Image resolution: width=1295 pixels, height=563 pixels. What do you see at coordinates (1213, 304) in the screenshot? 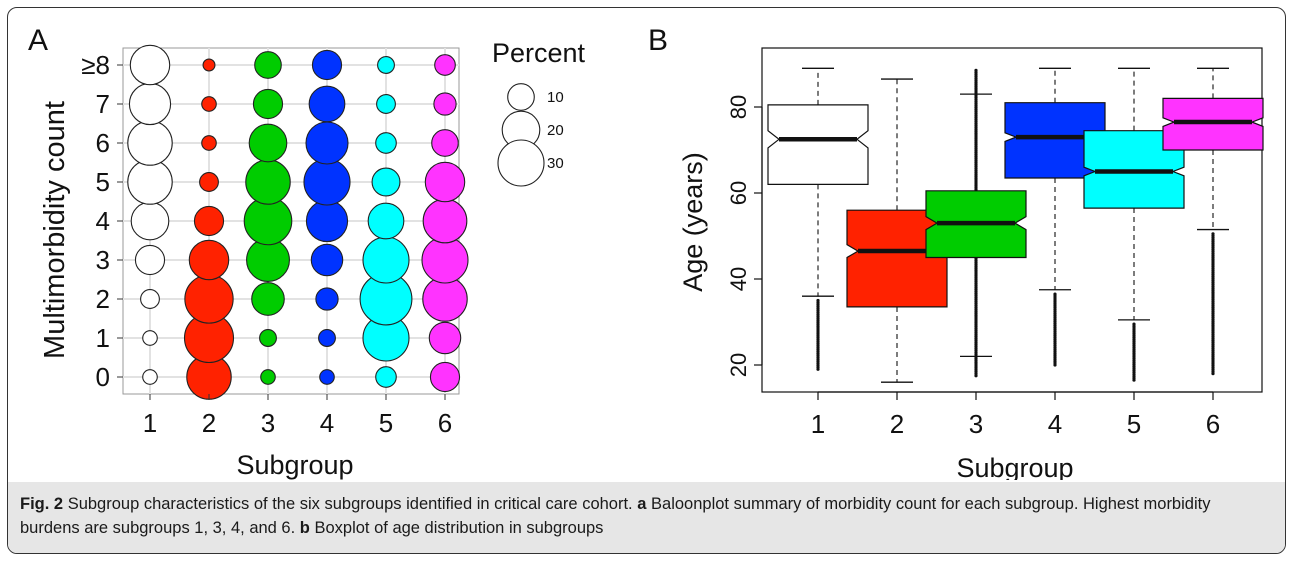
I see `box-subgroup-6-outliers` at bounding box center [1213, 304].